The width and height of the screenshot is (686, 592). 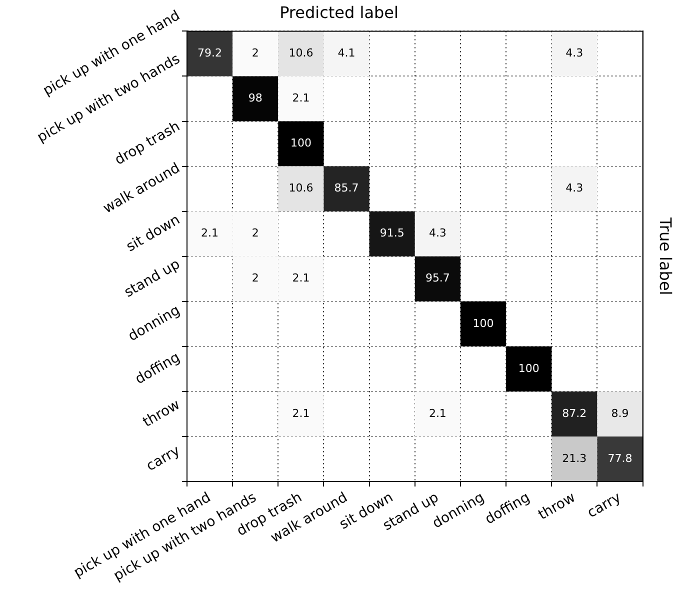 I want to click on y-tick-label: sit down, so click(x=153, y=234).